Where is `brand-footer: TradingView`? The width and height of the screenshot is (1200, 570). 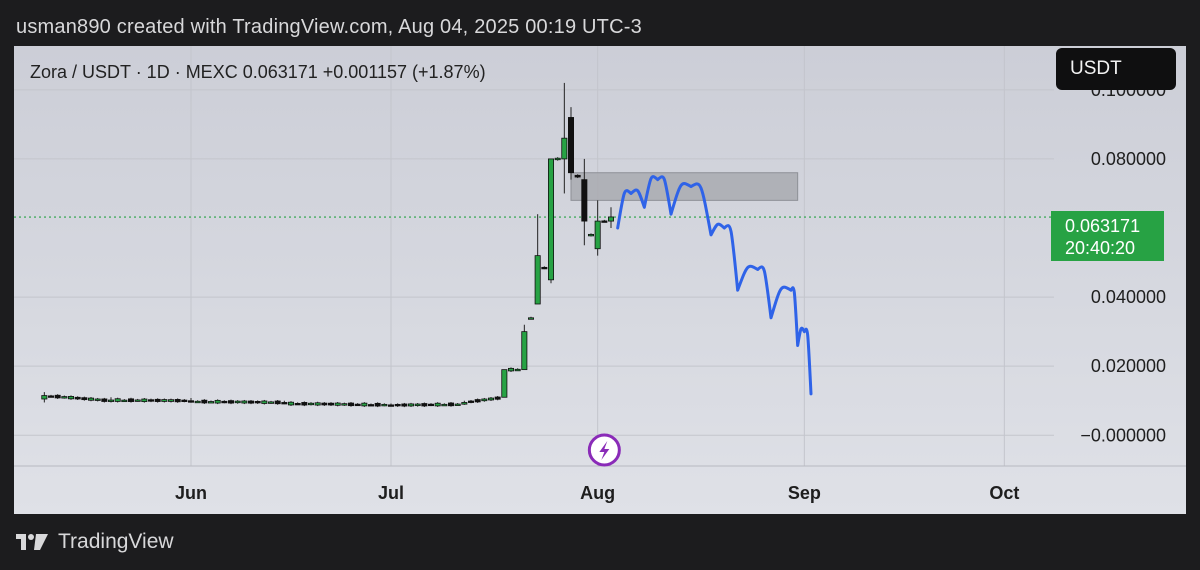
brand-footer: TradingView is located at coordinates (95, 542).